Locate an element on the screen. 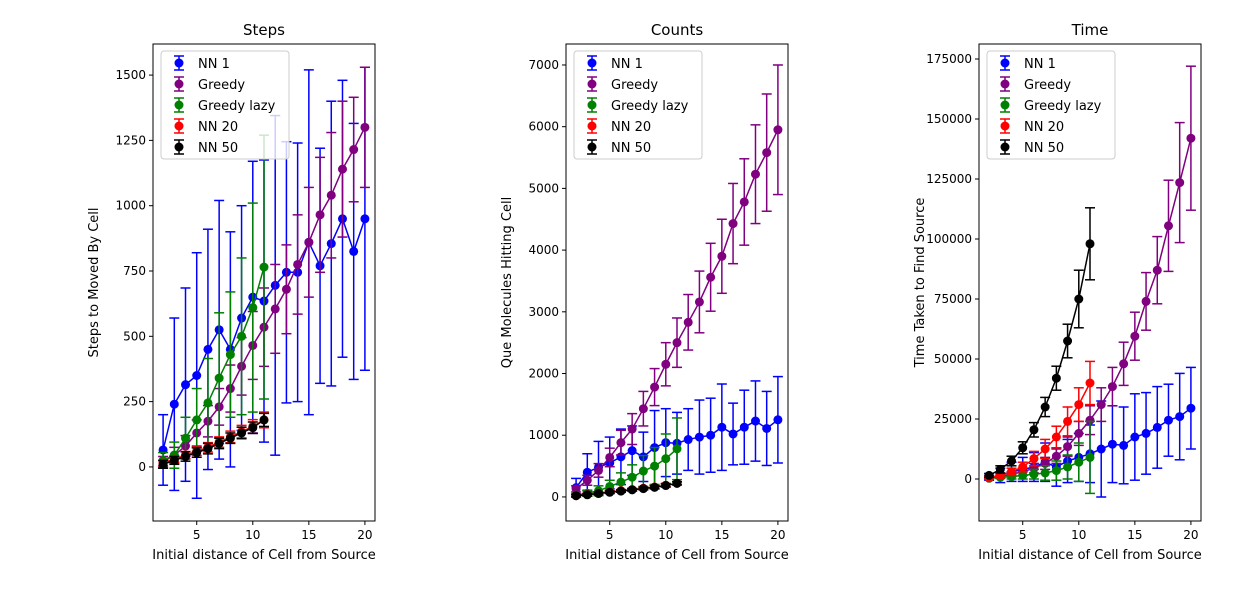 The width and height of the screenshot is (1234, 592). legend-label: NN 1 is located at coordinates (627, 64).